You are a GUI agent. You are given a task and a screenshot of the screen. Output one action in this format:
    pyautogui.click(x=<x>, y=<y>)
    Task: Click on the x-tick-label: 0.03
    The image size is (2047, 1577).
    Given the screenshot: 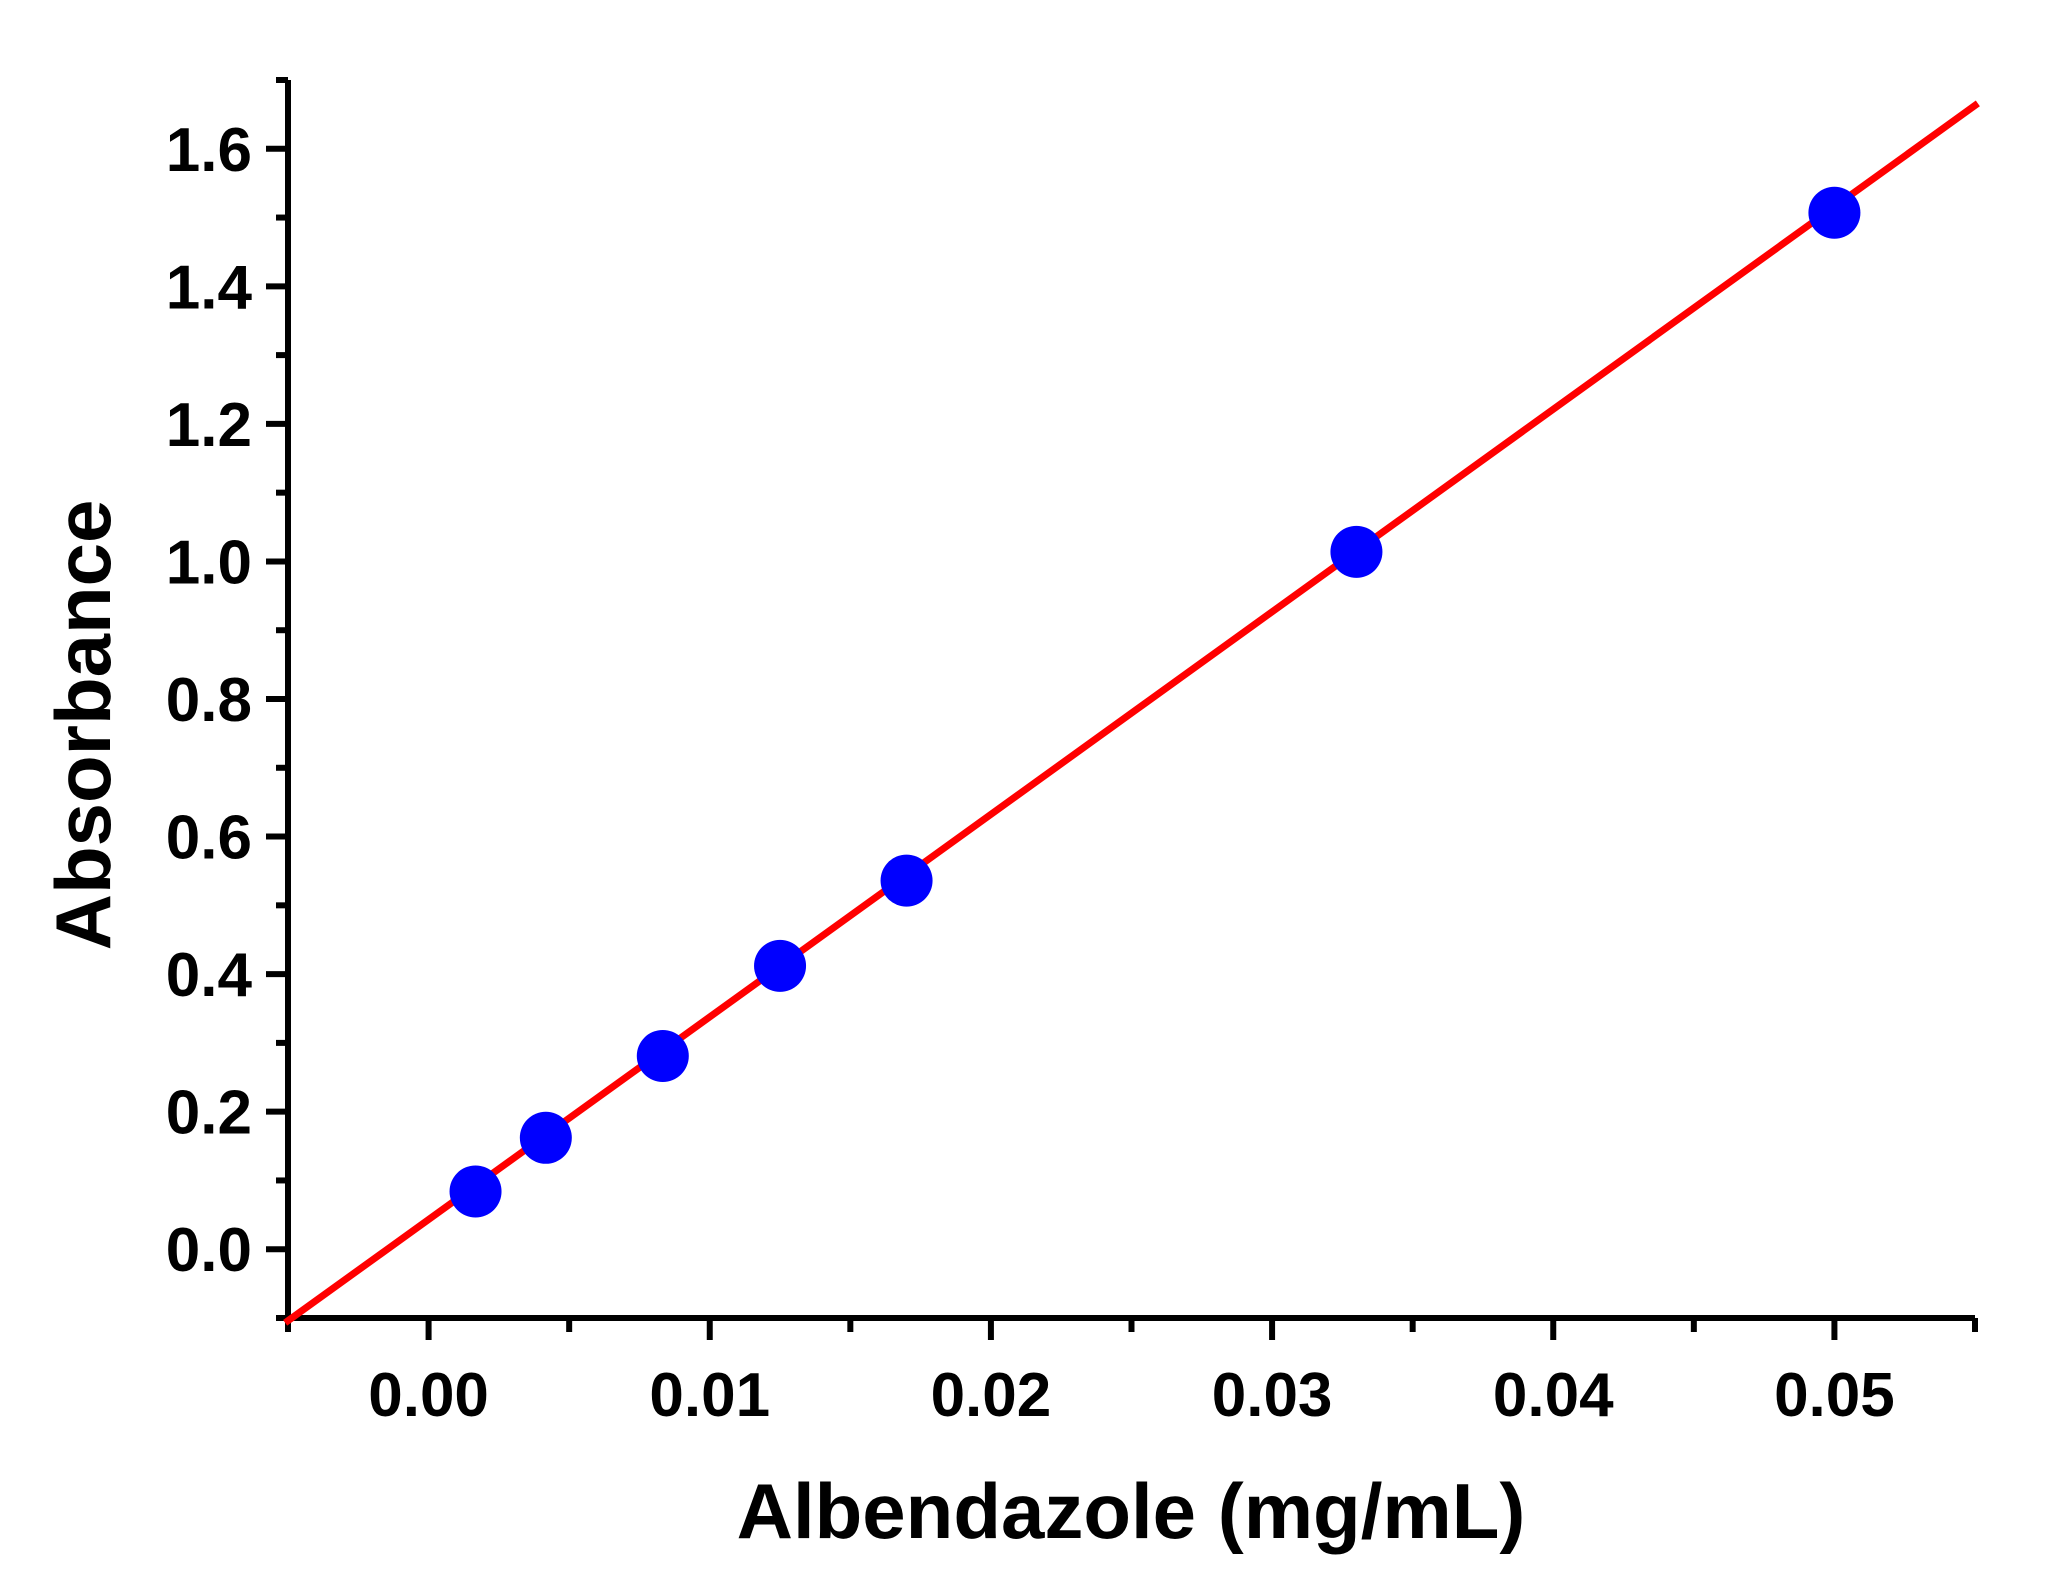 What is the action you would take?
    pyautogui.click(x=1272, y=1395)
    